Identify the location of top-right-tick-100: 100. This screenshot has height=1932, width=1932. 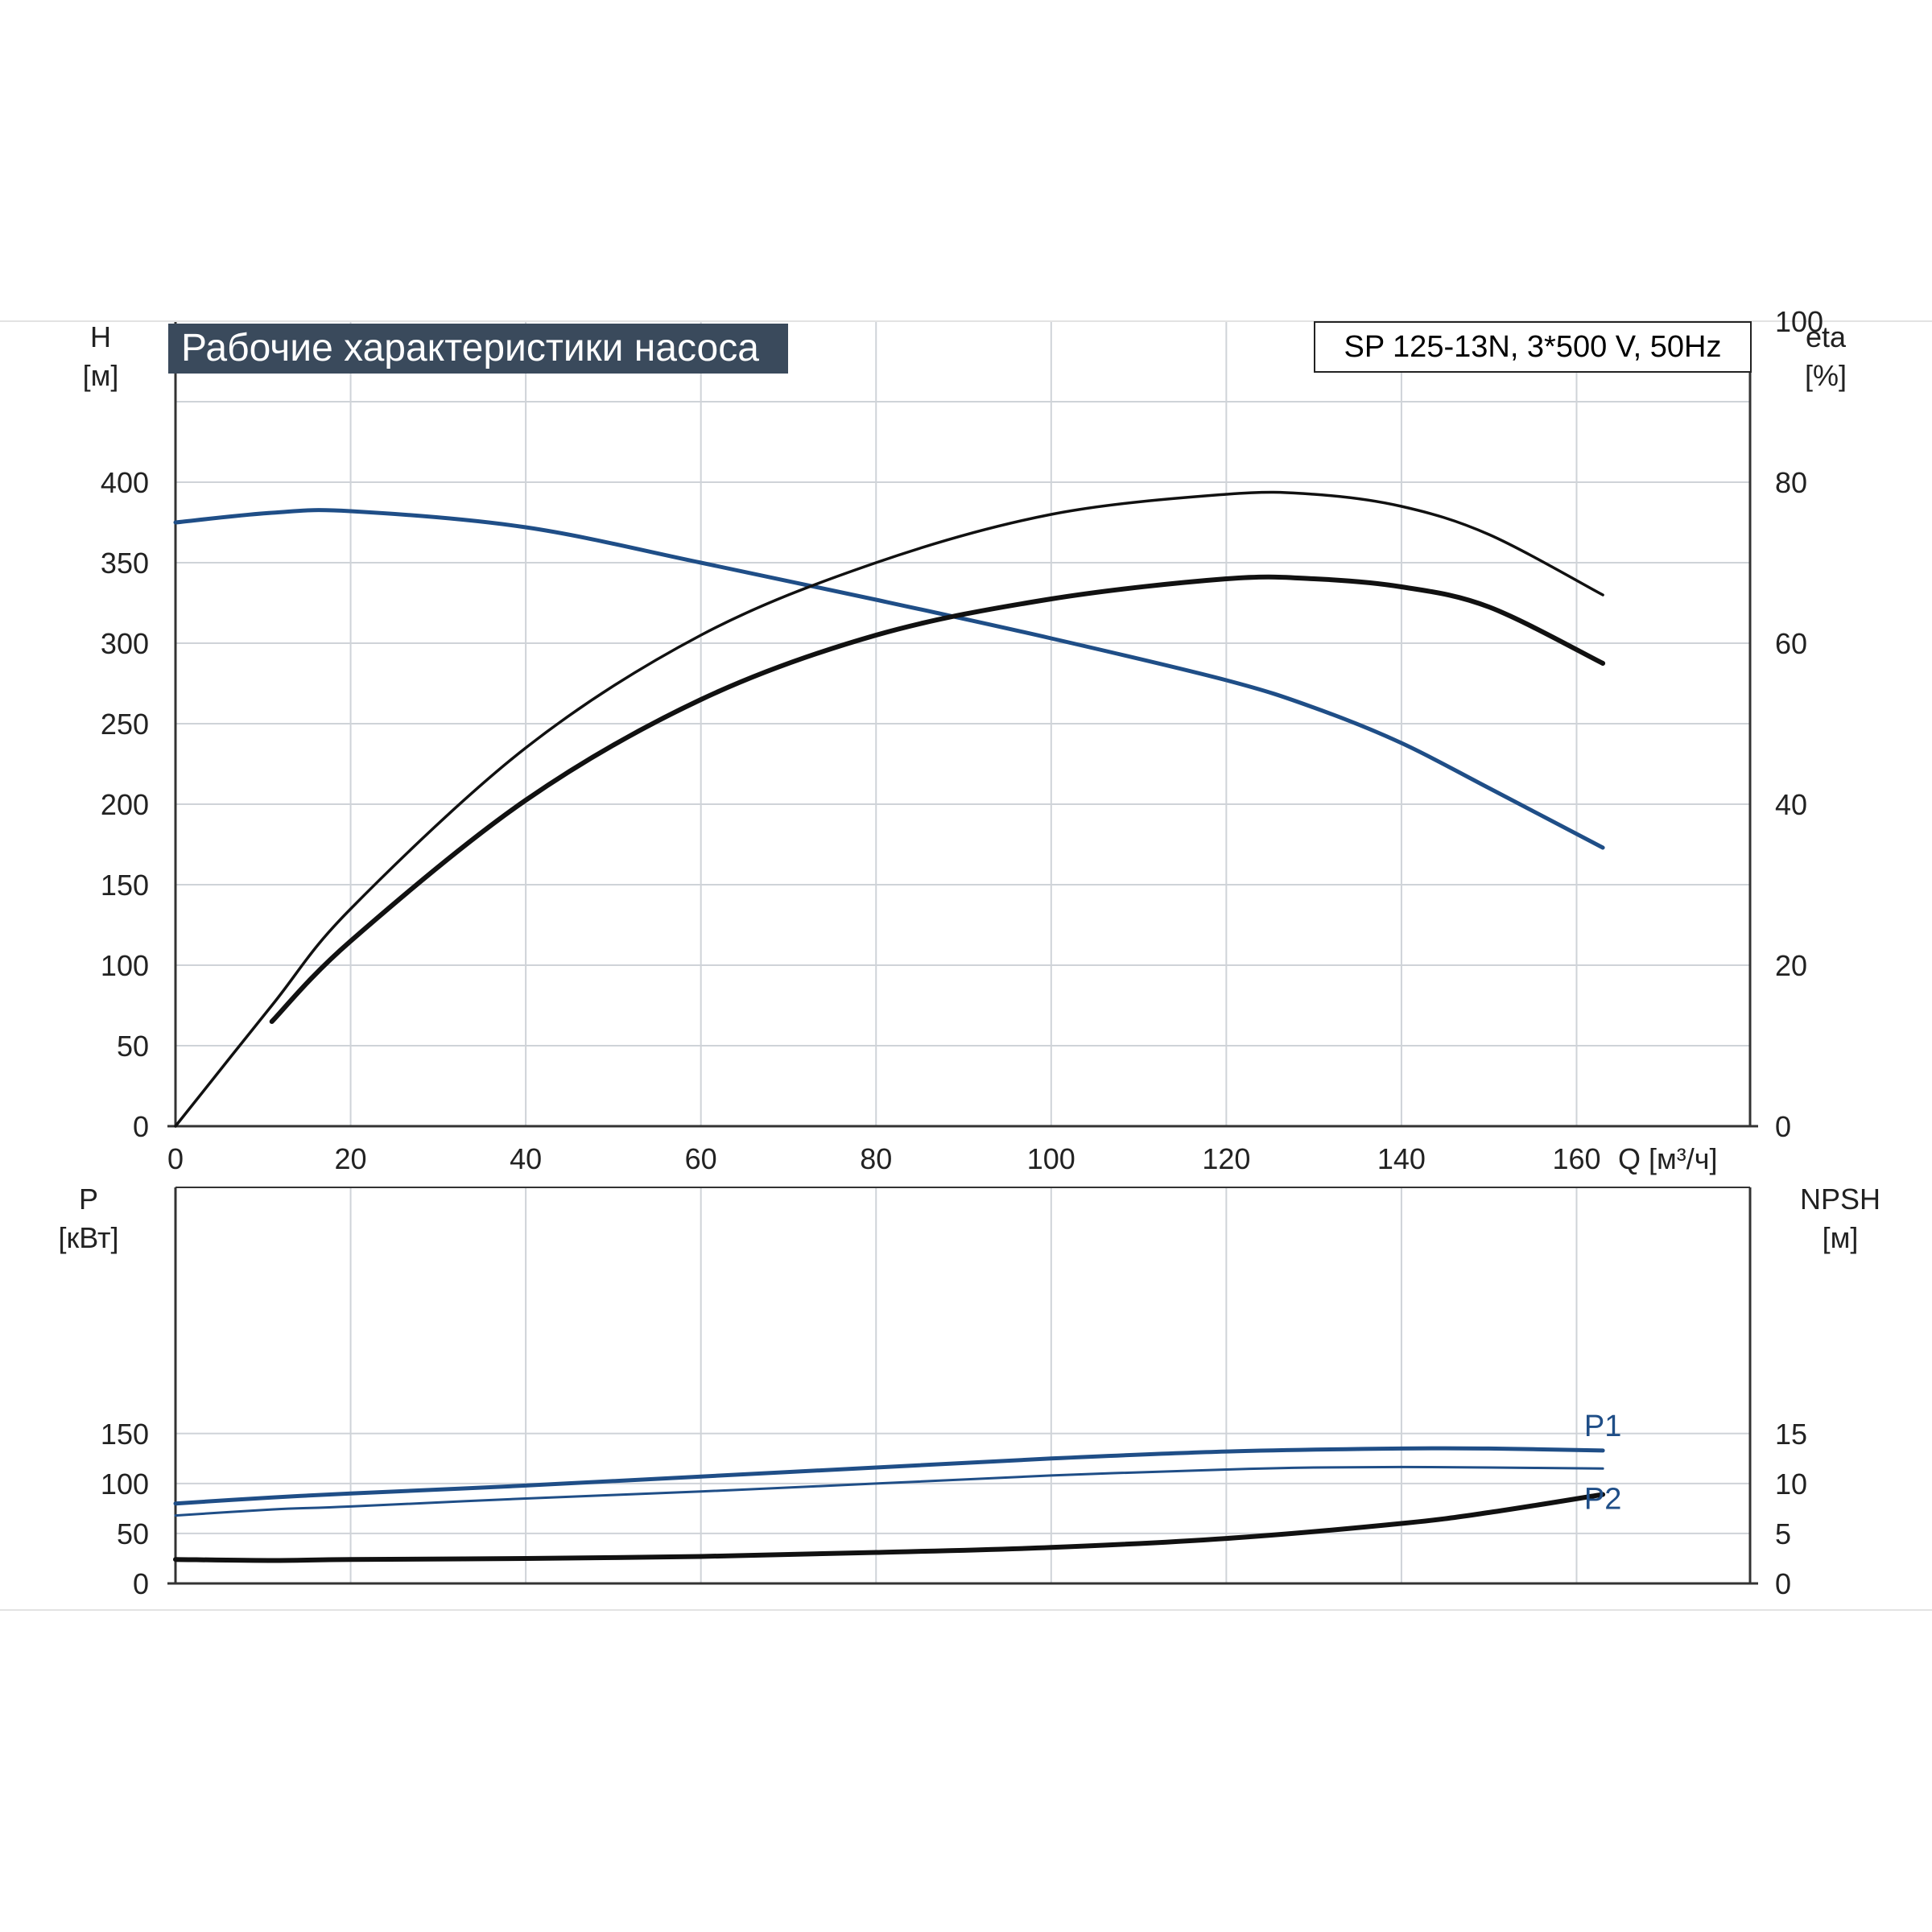
(1799, 321).